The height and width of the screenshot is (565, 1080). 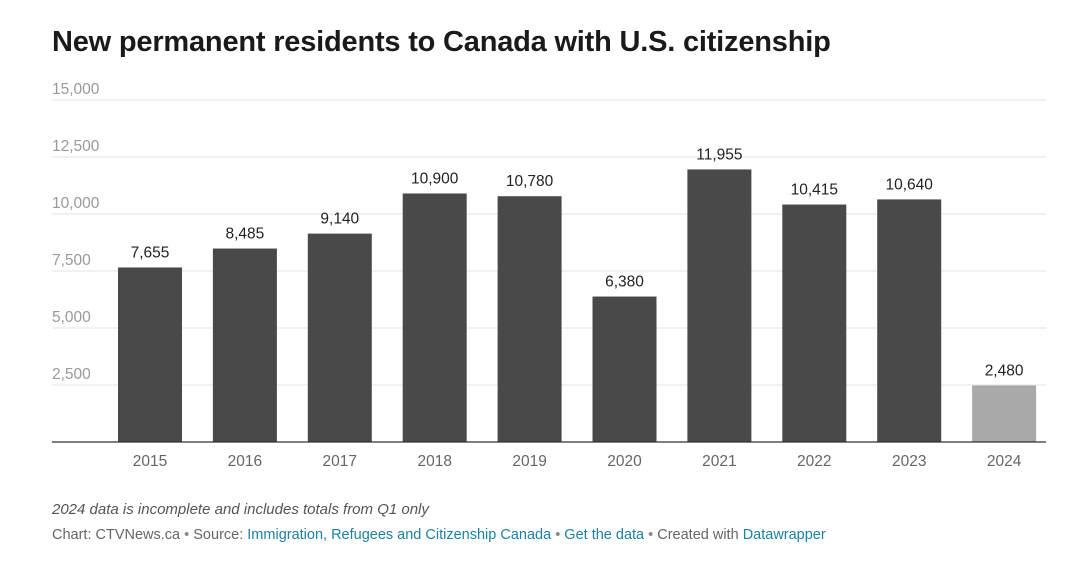 What do you see at coordinates (719, 154) in the screenshot?
I see `bar-value-label: 11,955` at bounding box center [719, 154].